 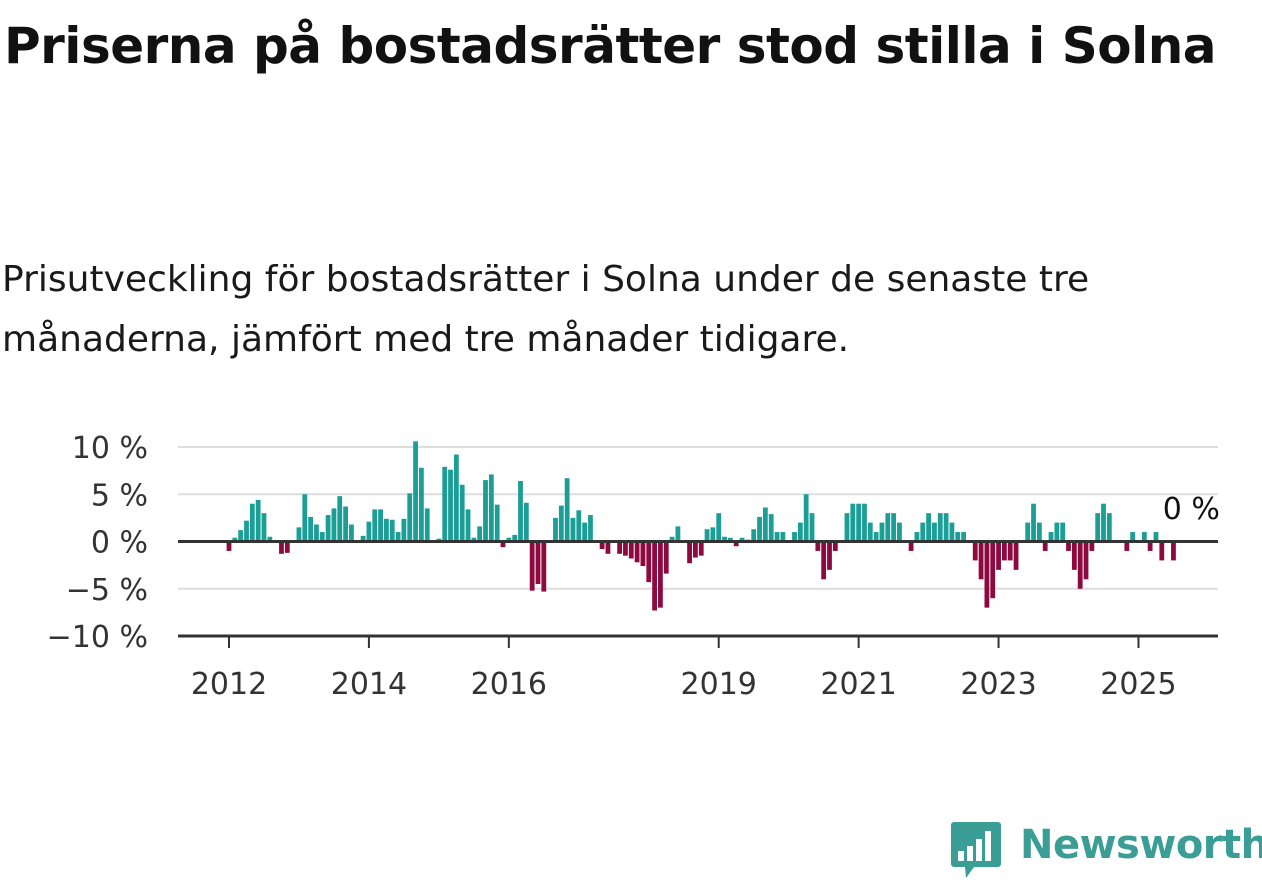 What do you see at coordinates (119, 543) in the screenshot?
I see `y-tick-label: 0 %` at bounding box center [119, 543].